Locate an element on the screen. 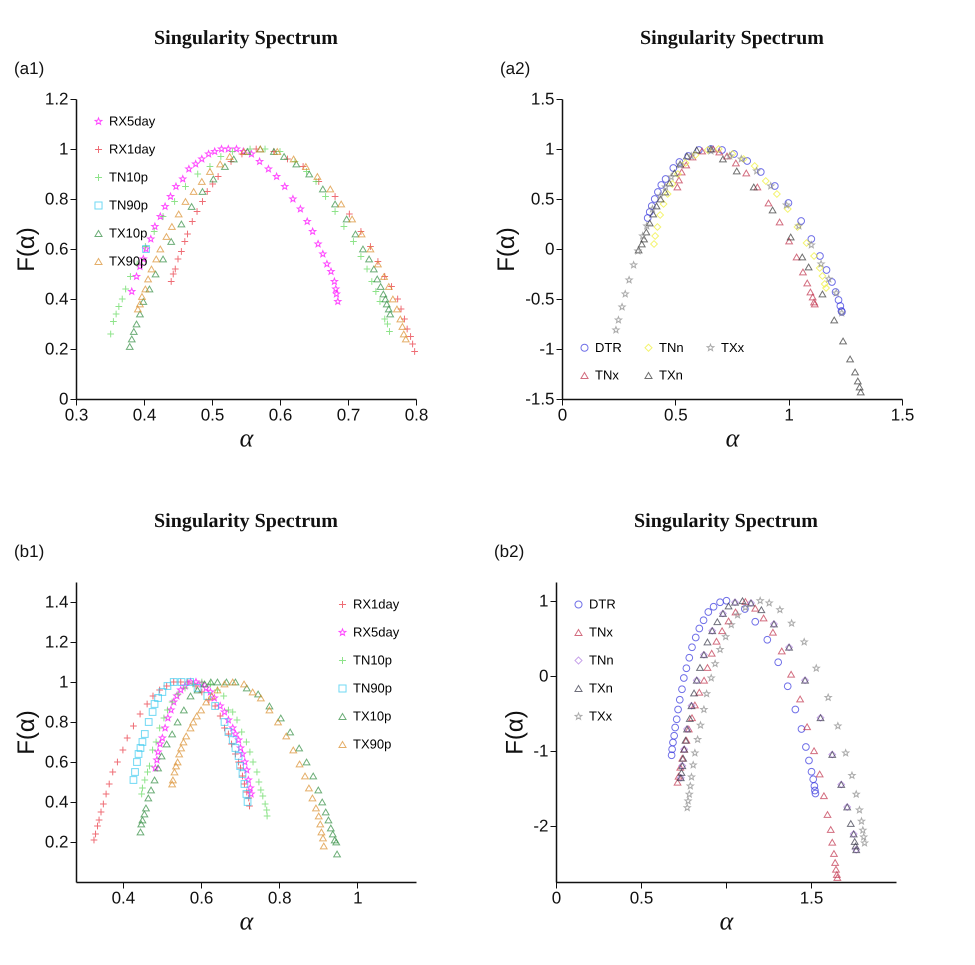 Image resolution: width=975 pixels, height=965 pixels. x-axis-title: α is located at coordinates (247, 438).